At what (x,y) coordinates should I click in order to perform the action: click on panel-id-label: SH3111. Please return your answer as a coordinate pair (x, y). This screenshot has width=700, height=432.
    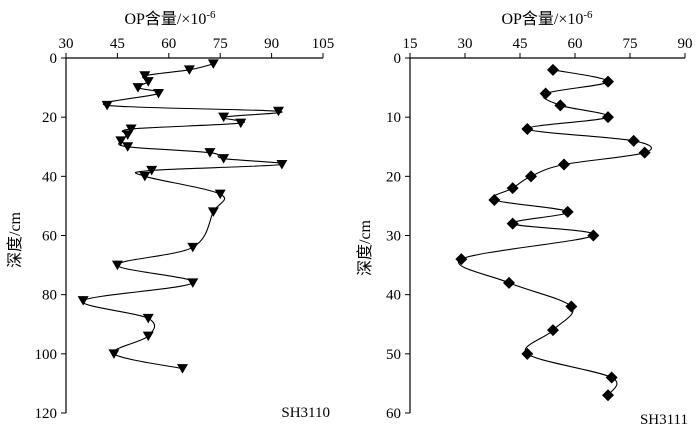
    Looking at the image, I should click on (664, 420).